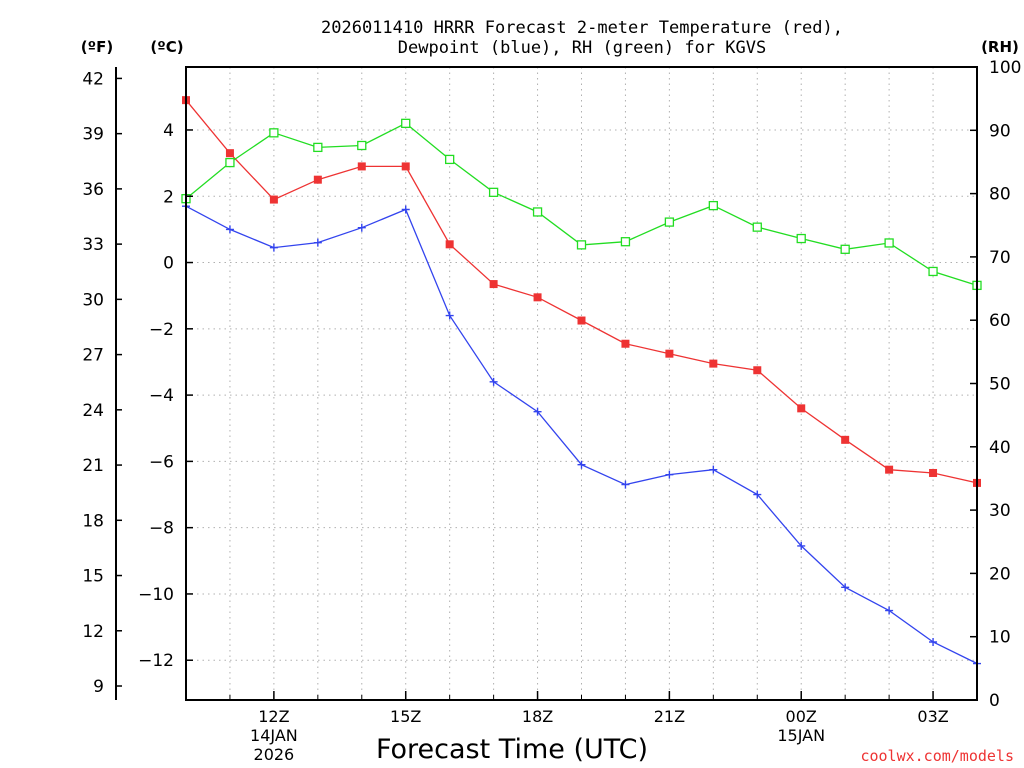  What do you see at coordinates (274, 735) in the screenshot?
I see `time-tick-date: 14JAN` at bounding box center [274, 735].